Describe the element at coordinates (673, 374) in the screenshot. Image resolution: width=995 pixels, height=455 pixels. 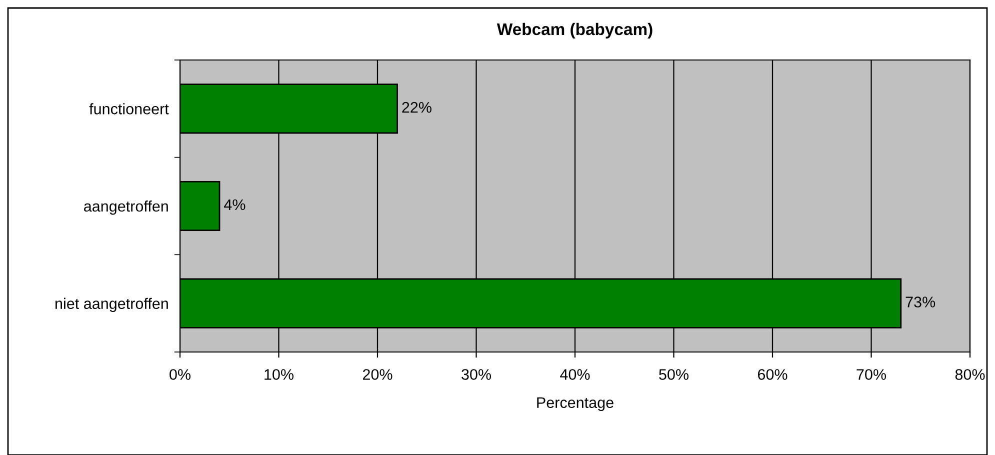
I see `x-tick-label: 50%` at that location.